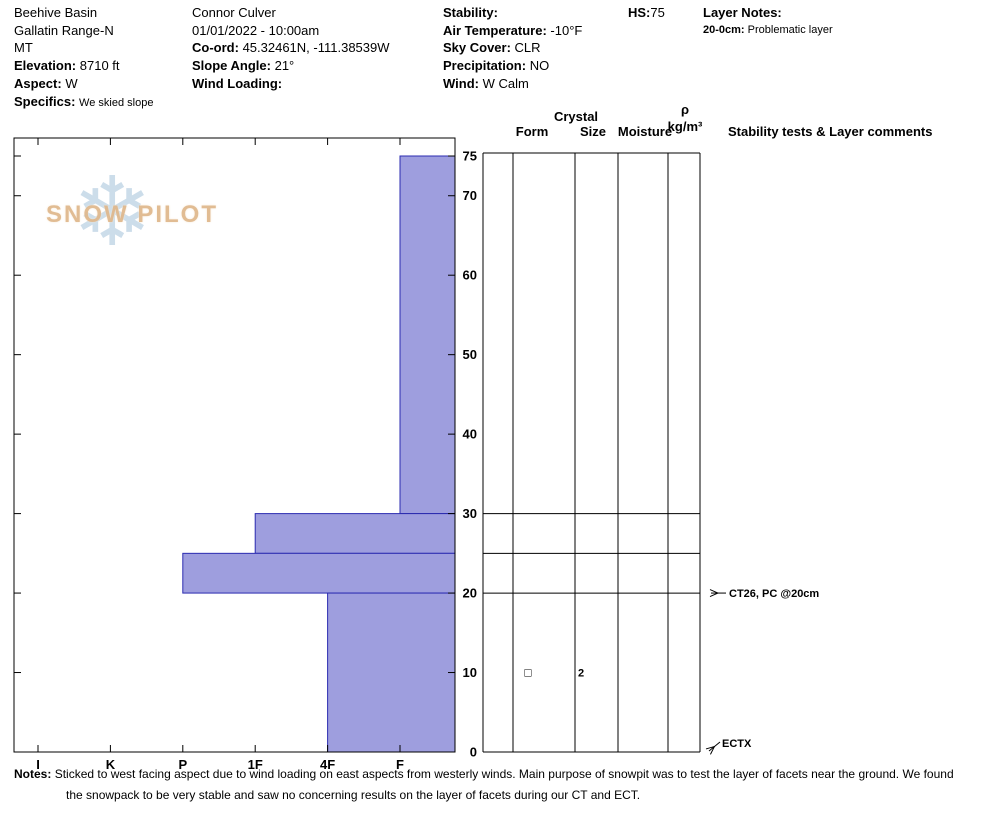 Image resolution: width=994 pixels, height=840 pixels. I want to click on coord-value: 45.32461N, -111.38539W, so click(316, 48).